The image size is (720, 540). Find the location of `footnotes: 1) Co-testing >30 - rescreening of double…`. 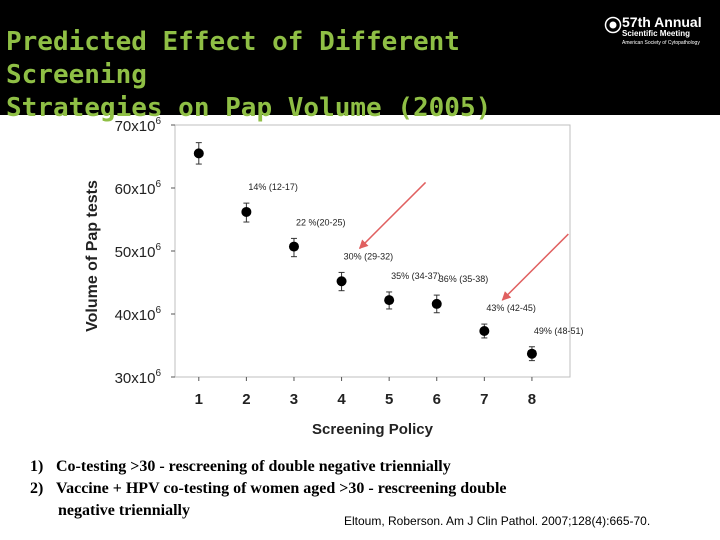

footnotes: 1) Co-testing >30 - rescreening of double… is located at coordinates (268, 489).